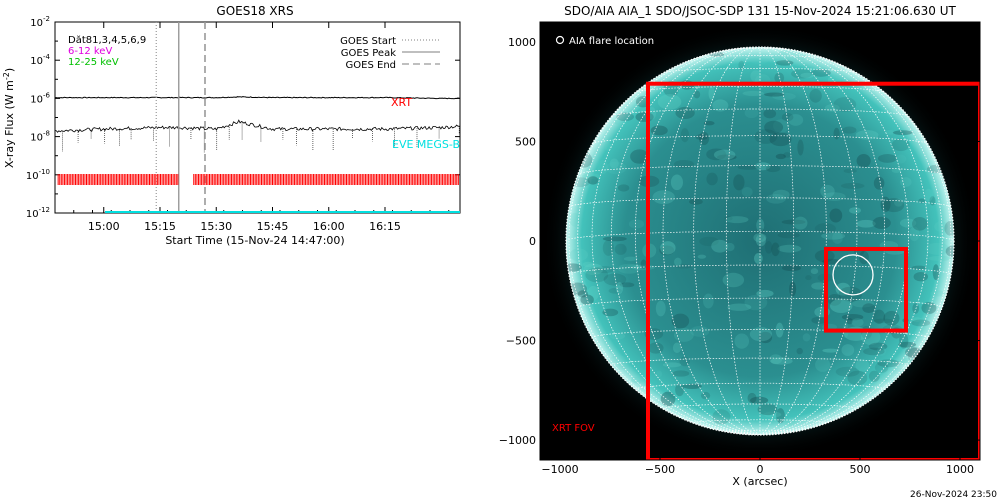 The width and height of the screenshot is (1000, 500). I want to click on y-tick-exponent: -12, so click(44, 210).